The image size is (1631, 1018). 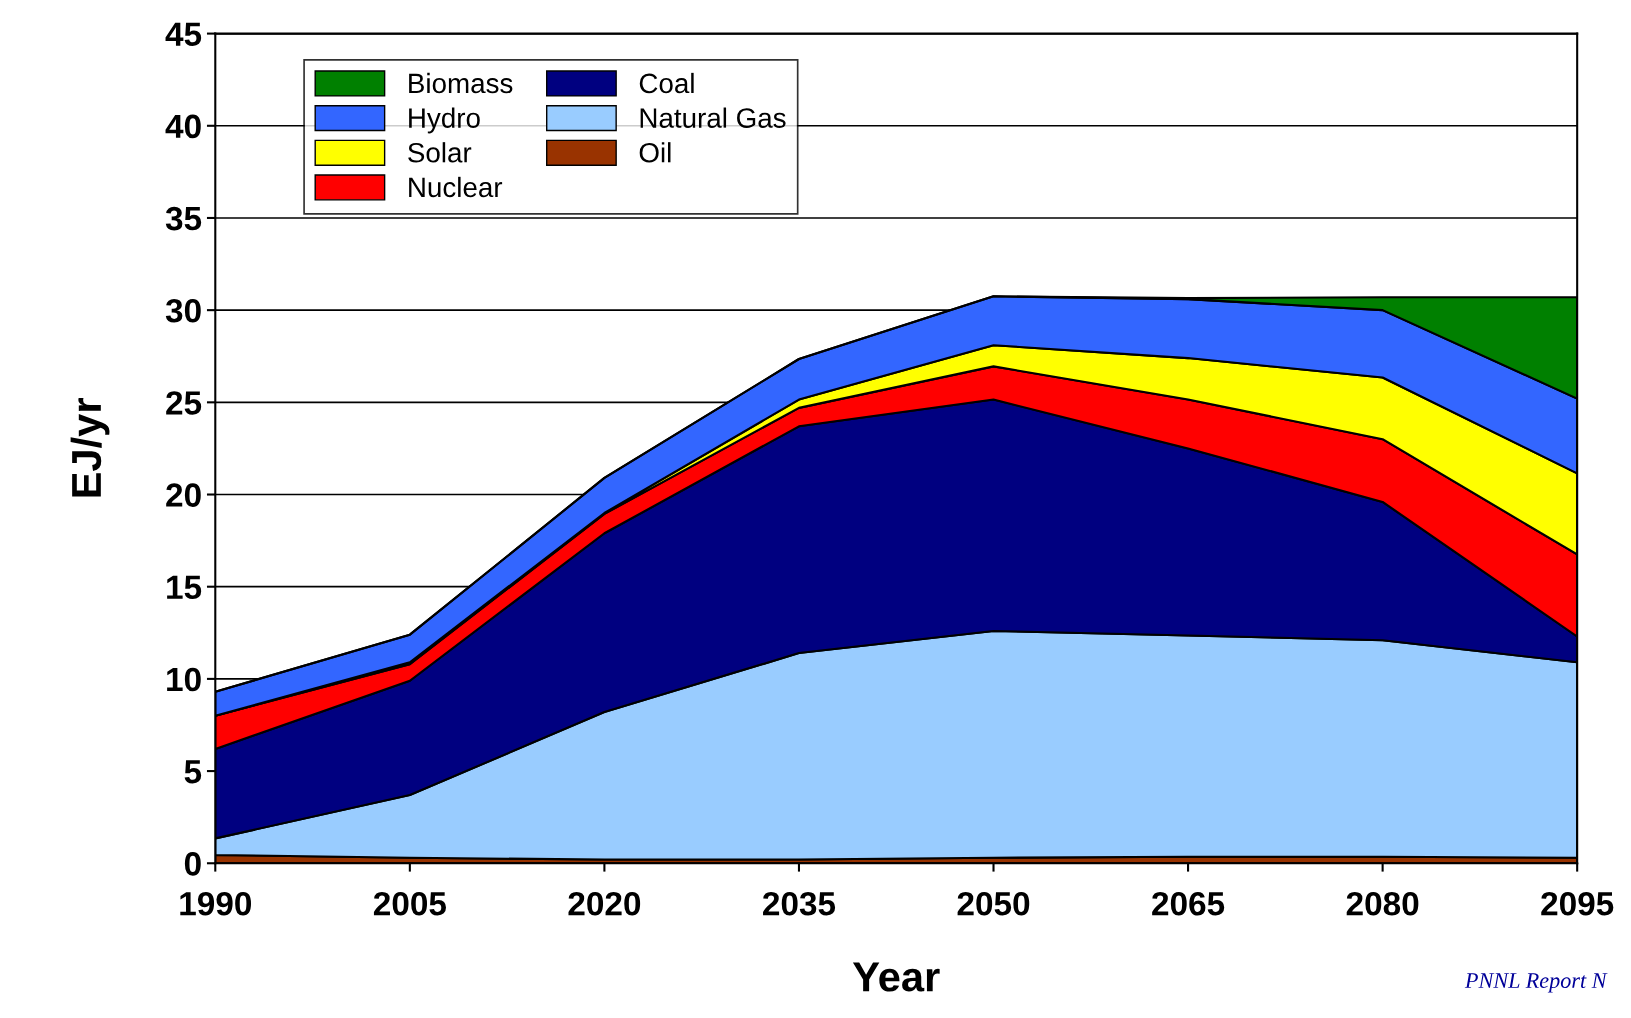 What do you see at coordinates (184, 679) in the screenshot?
I see `y-tick-label: 10` at bounding box center [184, 679].